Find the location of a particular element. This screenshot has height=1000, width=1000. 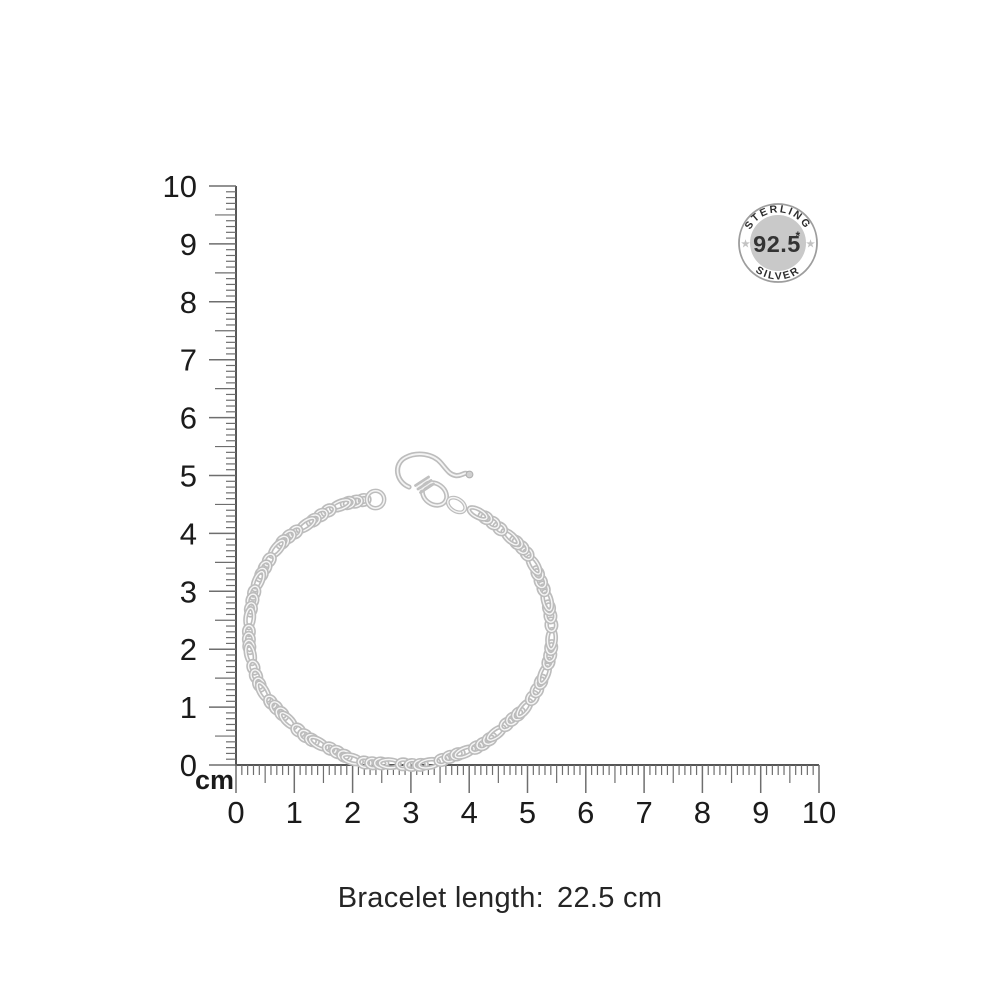

ruler-number-x: 6 is located at coordinates (585, 812).